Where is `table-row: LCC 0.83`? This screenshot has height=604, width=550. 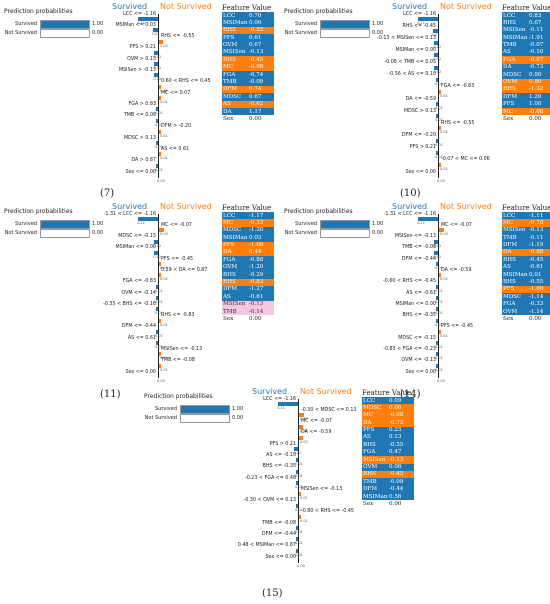
table-row: LCC 0.83 is located at coordinates (526, 16).